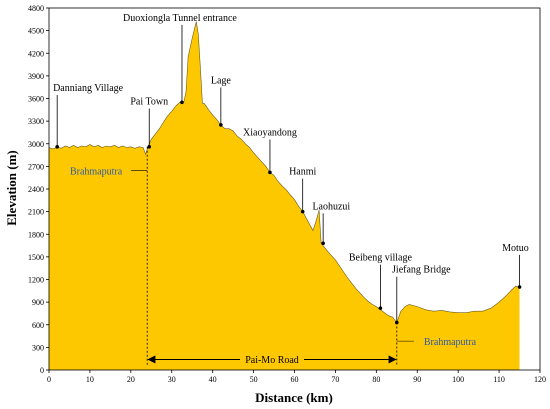 The width and height of the screenshot is (550, 409). I want to click on x-tick-label: 80, so click(376, 379).